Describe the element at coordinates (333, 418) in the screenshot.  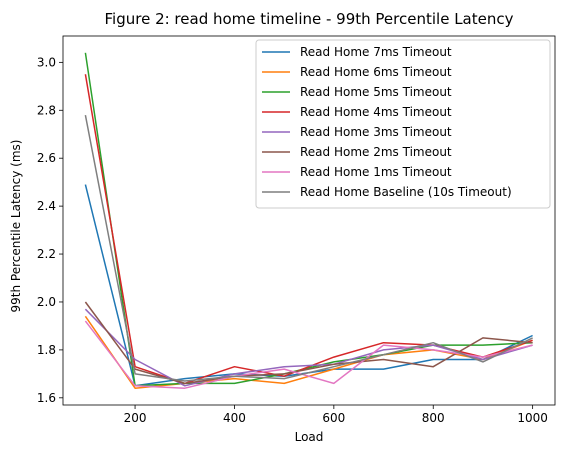
I see `x-tick-label: 600` at that location.